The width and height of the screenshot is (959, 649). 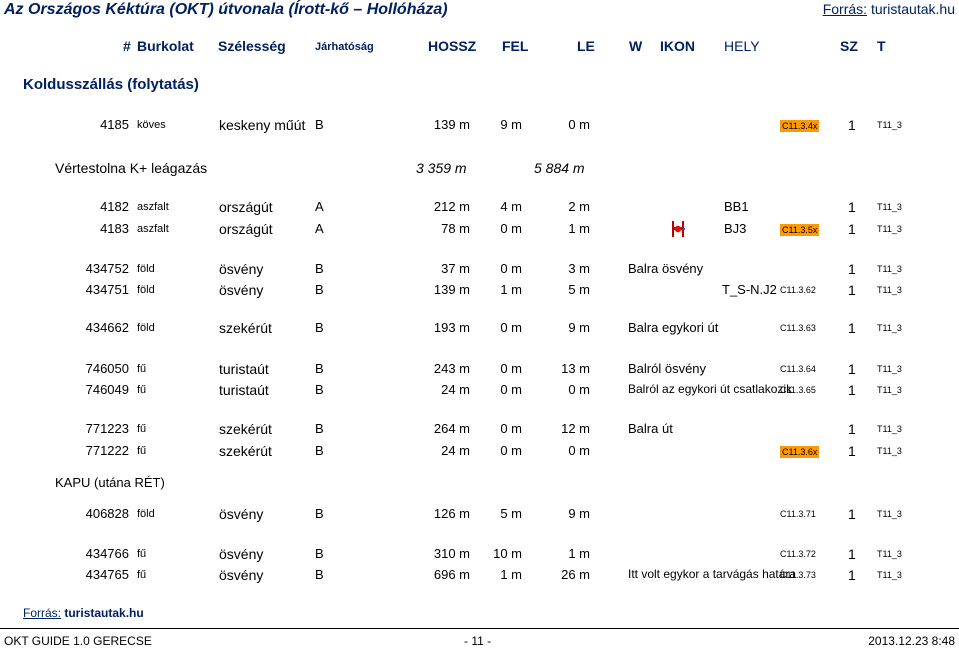 What do you see at coordinates (151, 125) in the screenshot?
I see `surface: köves` at bounding box center [151, 125].